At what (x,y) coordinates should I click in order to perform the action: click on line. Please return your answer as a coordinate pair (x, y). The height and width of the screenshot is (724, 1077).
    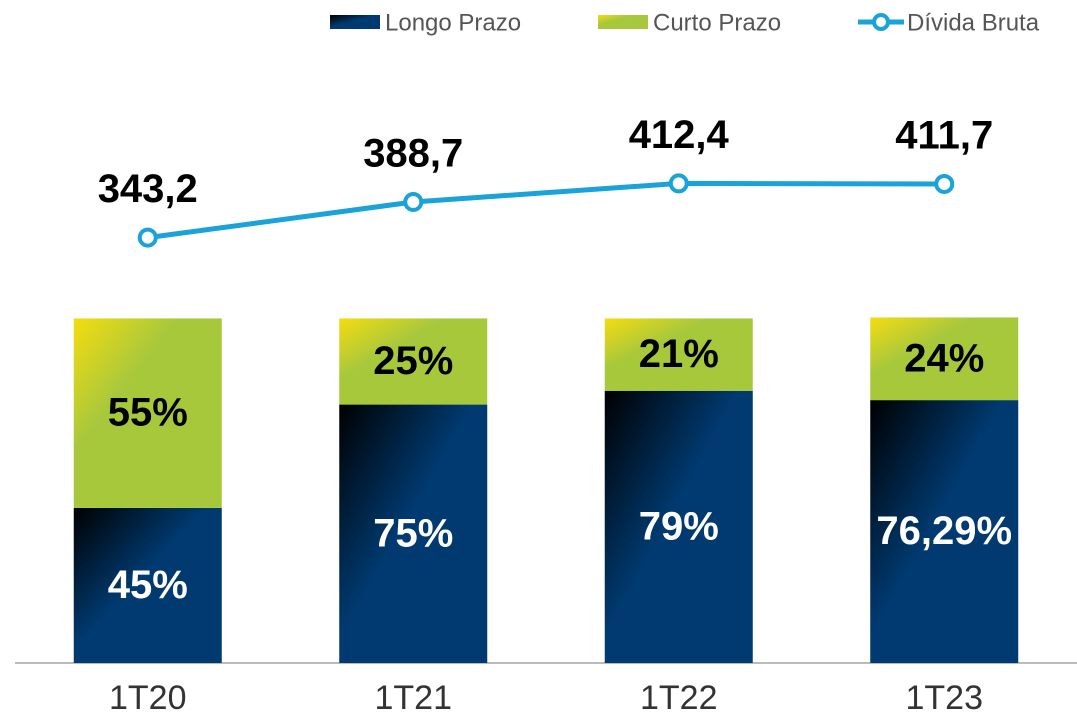
    Looking at the image, I should click on (546, 210).